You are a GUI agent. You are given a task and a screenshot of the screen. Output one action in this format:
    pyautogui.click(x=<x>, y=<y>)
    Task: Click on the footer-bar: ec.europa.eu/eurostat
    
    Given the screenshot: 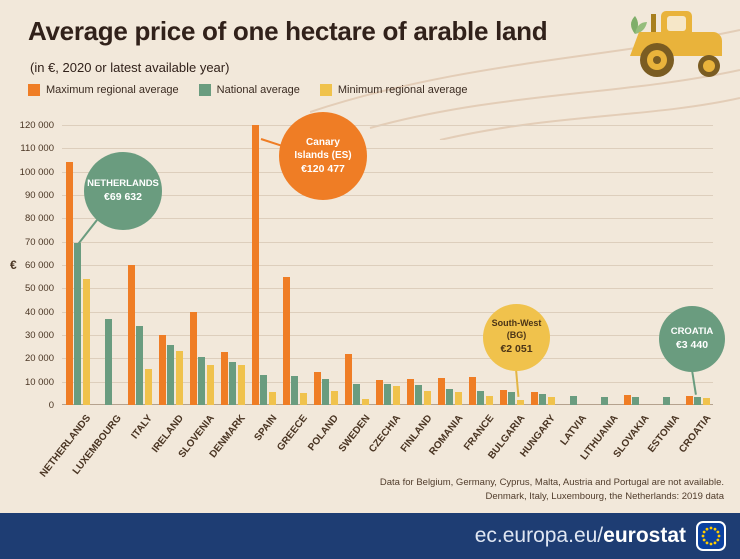 What is the action you would take?
    pyautogui.click(x=370, y=536)
    